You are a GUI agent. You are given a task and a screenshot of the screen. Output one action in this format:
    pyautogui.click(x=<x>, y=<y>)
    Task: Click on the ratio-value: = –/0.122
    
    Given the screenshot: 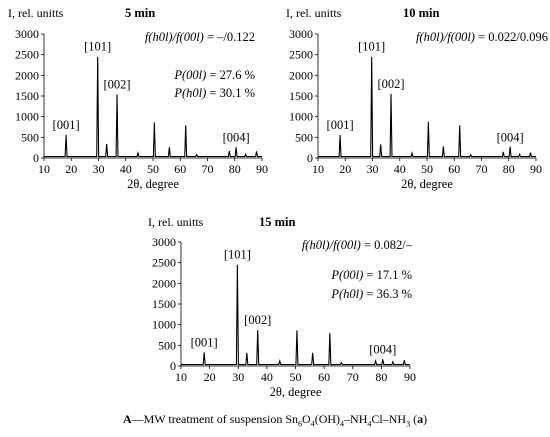 What is the action you would take?
    pyautogui.click(x=229, y=37)
    